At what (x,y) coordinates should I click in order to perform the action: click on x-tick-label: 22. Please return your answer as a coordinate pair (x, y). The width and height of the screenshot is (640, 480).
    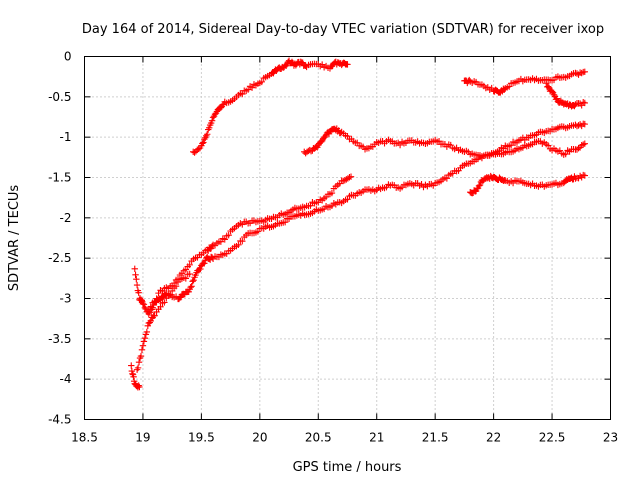
    Looking at the image, I should click on (493, 438).